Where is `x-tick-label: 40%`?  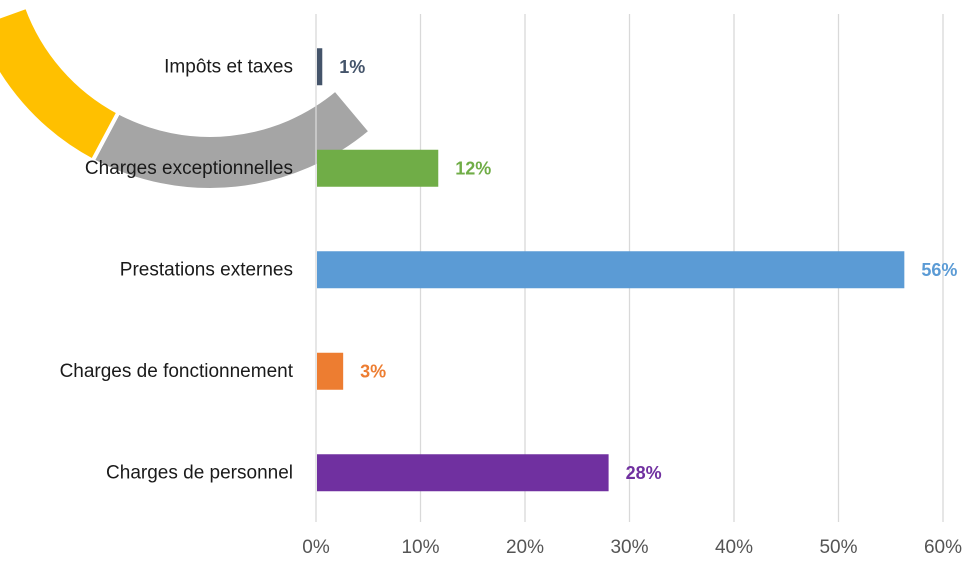
x-tick-label: 40% is located at coordinates (734, 547).